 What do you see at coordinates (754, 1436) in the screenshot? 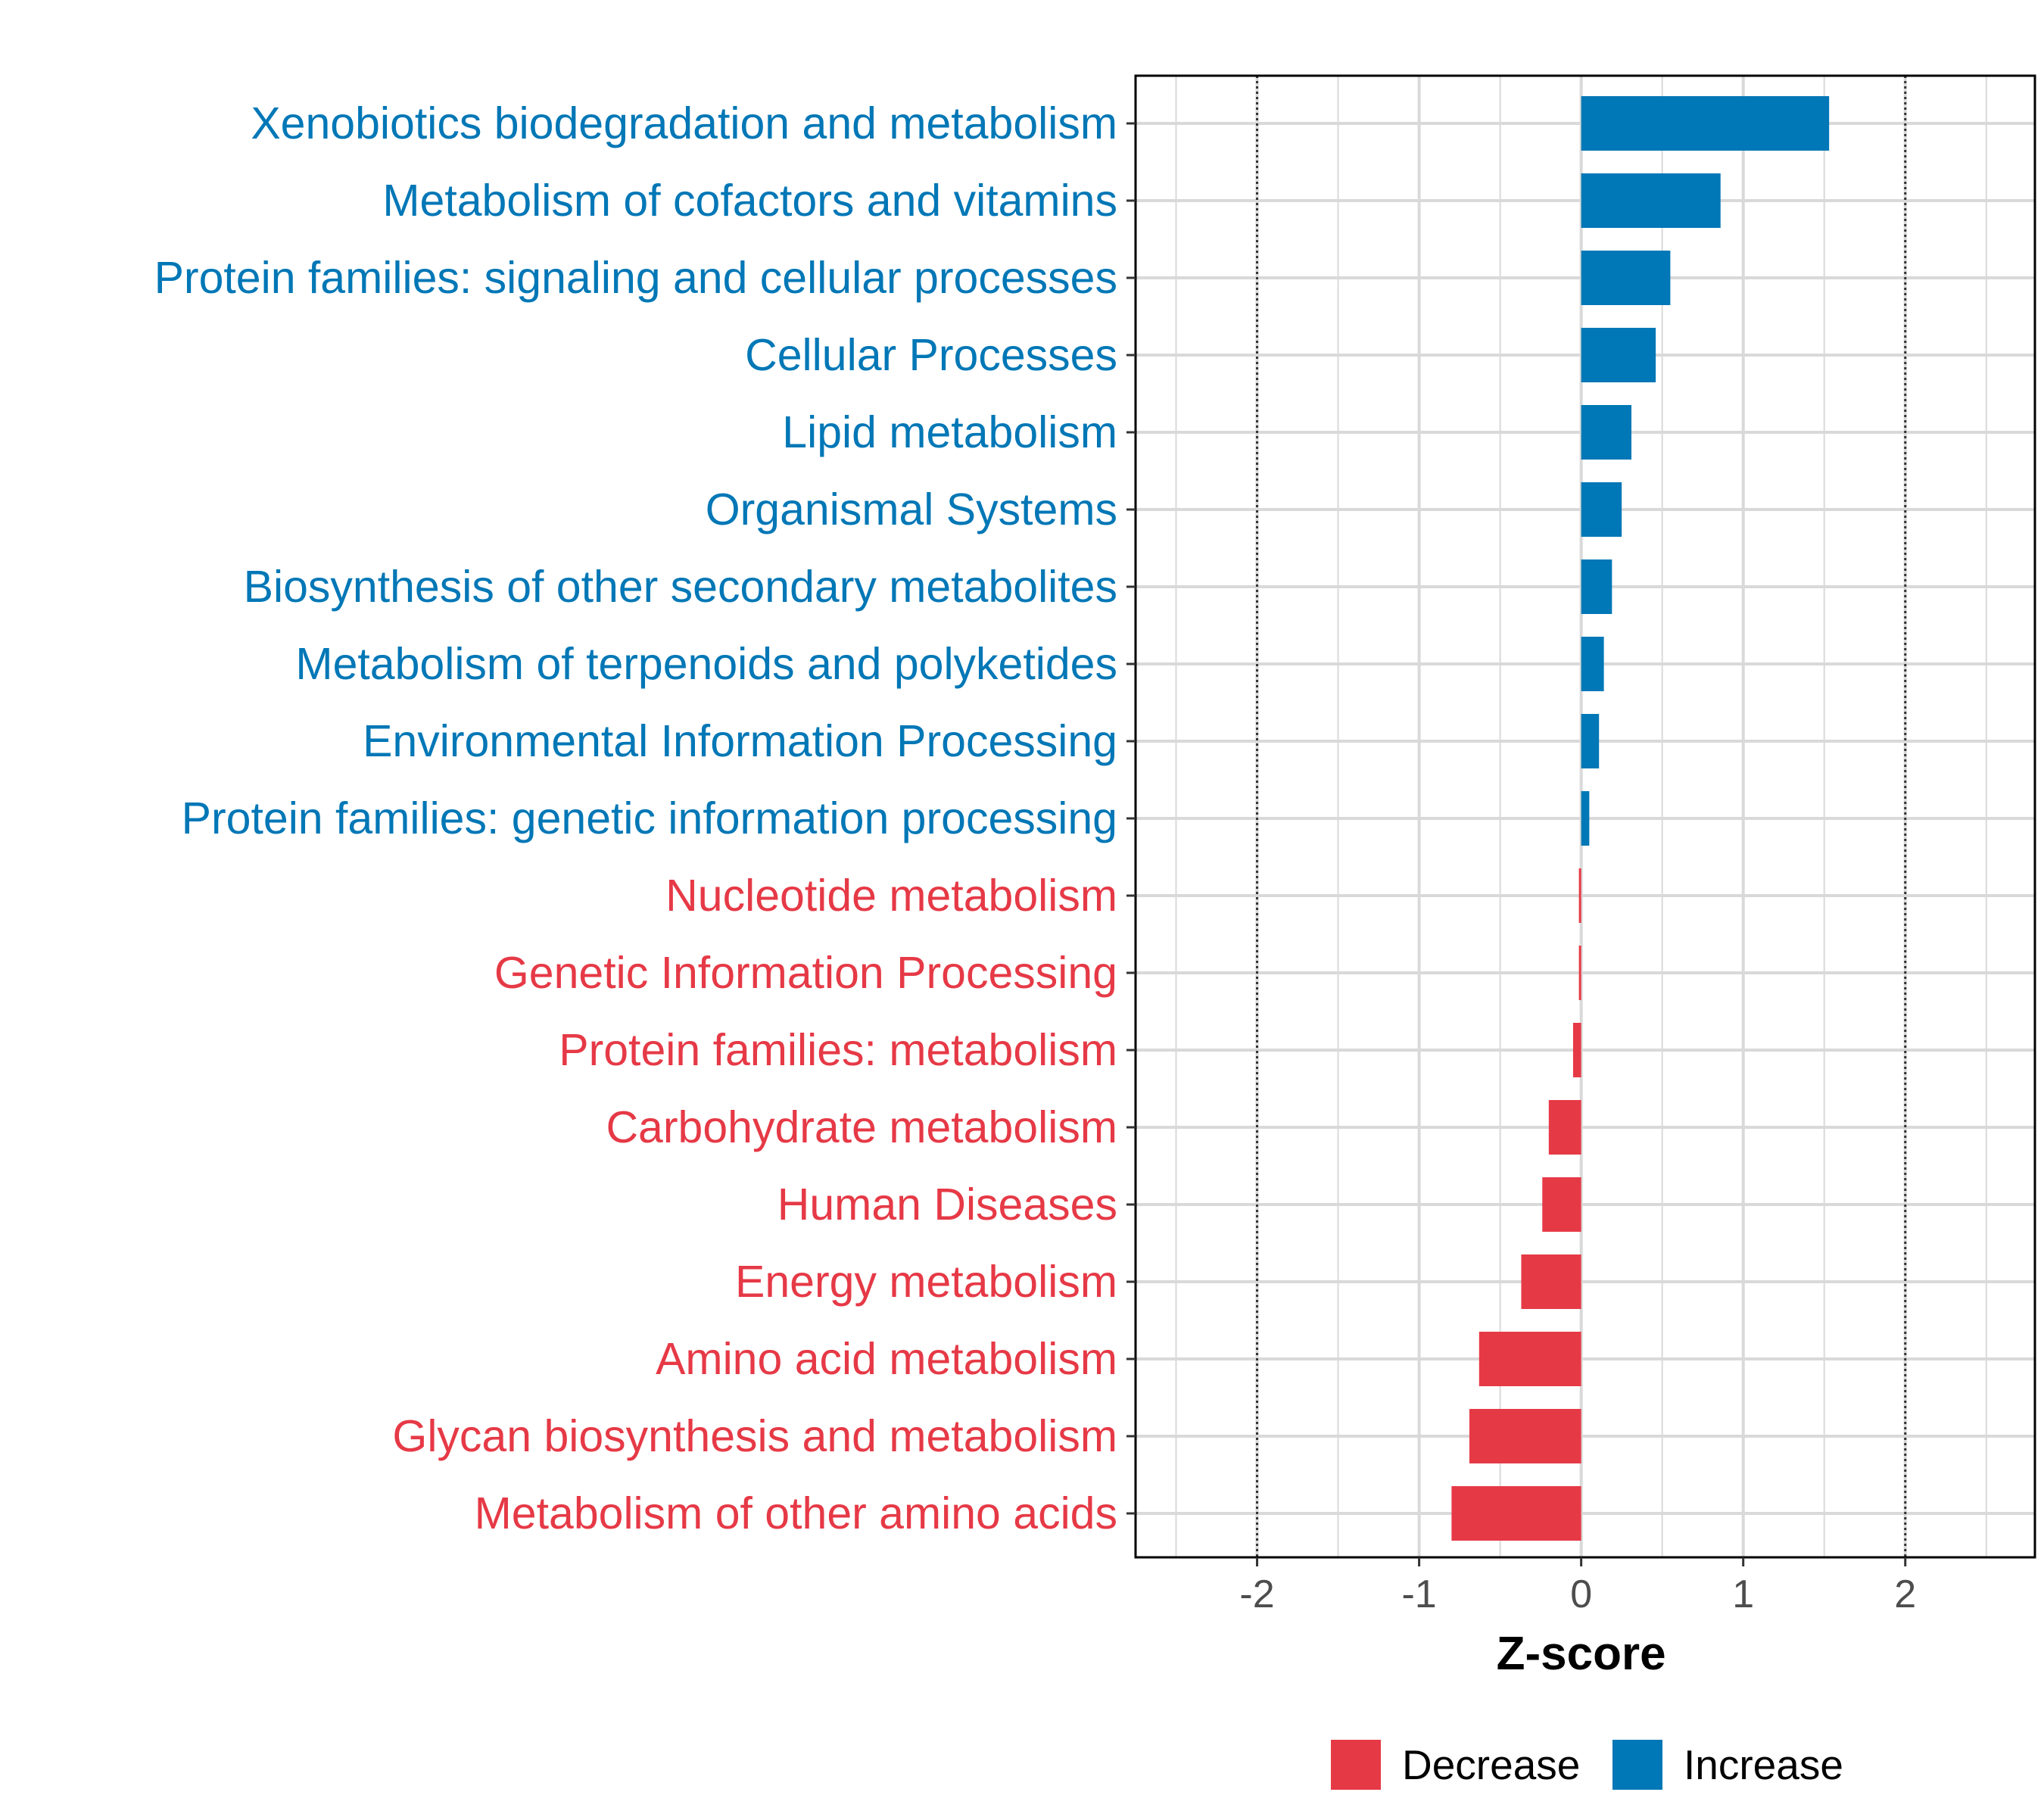
I see `category-label: Glycan biosynthesis and metabolism` at bounding box center [754, 1436].